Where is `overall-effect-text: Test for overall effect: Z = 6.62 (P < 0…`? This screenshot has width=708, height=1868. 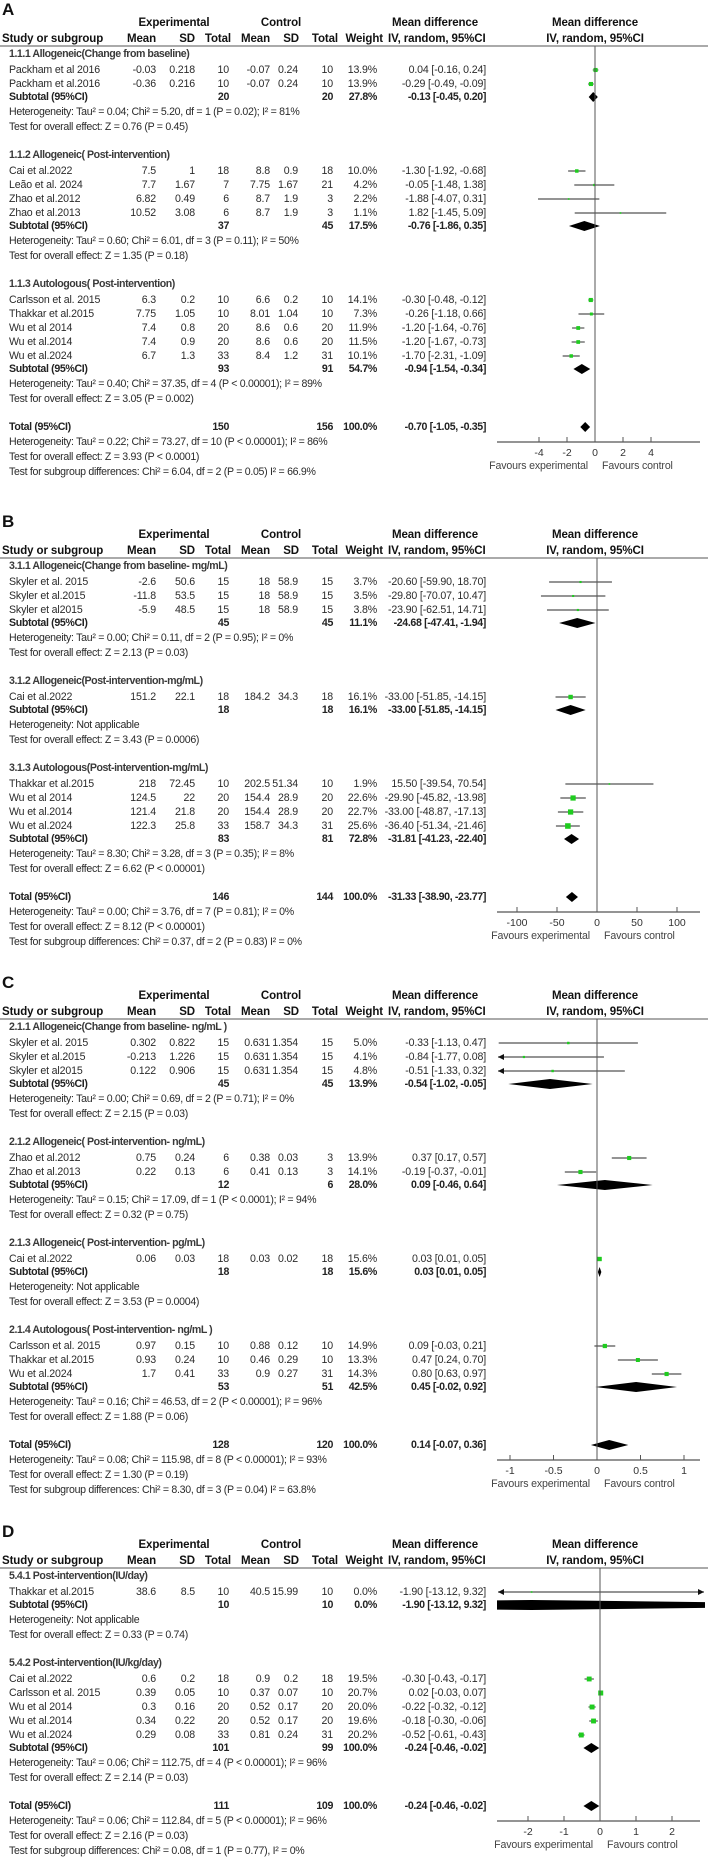
overall-effect-text: Test for overall effect: Z = 6.62 (P < 0… is located at coordinates (107, 869).